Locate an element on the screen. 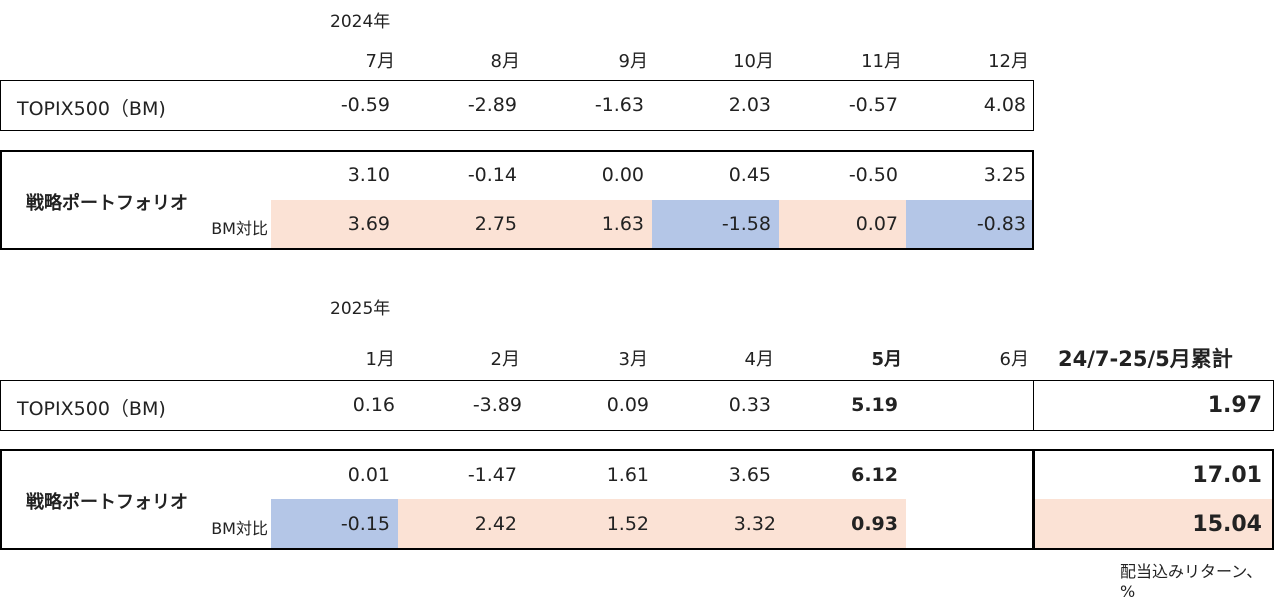 The height and width of the screenshot is (601, 1275). month-header: 4月 is located at coordinates (759, 359).